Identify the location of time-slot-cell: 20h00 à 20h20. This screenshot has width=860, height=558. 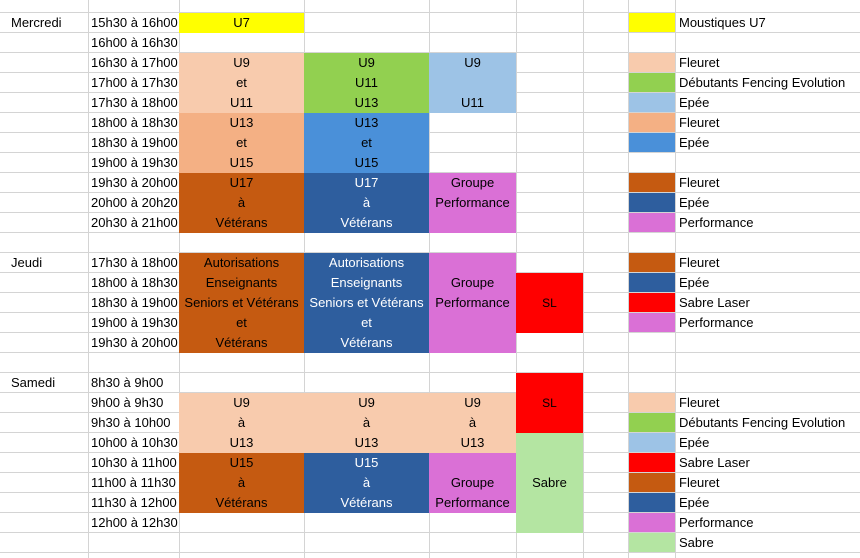
(134, 202).